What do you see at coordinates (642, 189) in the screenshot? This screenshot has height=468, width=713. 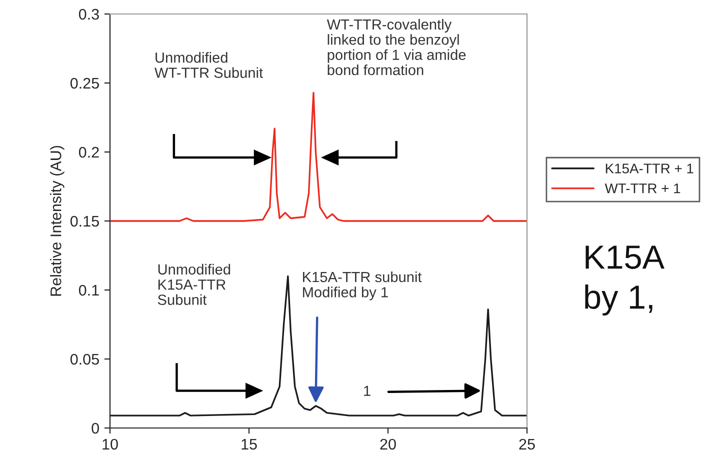 I see `legend-label: WT-TTR + 1` at bounding box center [642, 189].